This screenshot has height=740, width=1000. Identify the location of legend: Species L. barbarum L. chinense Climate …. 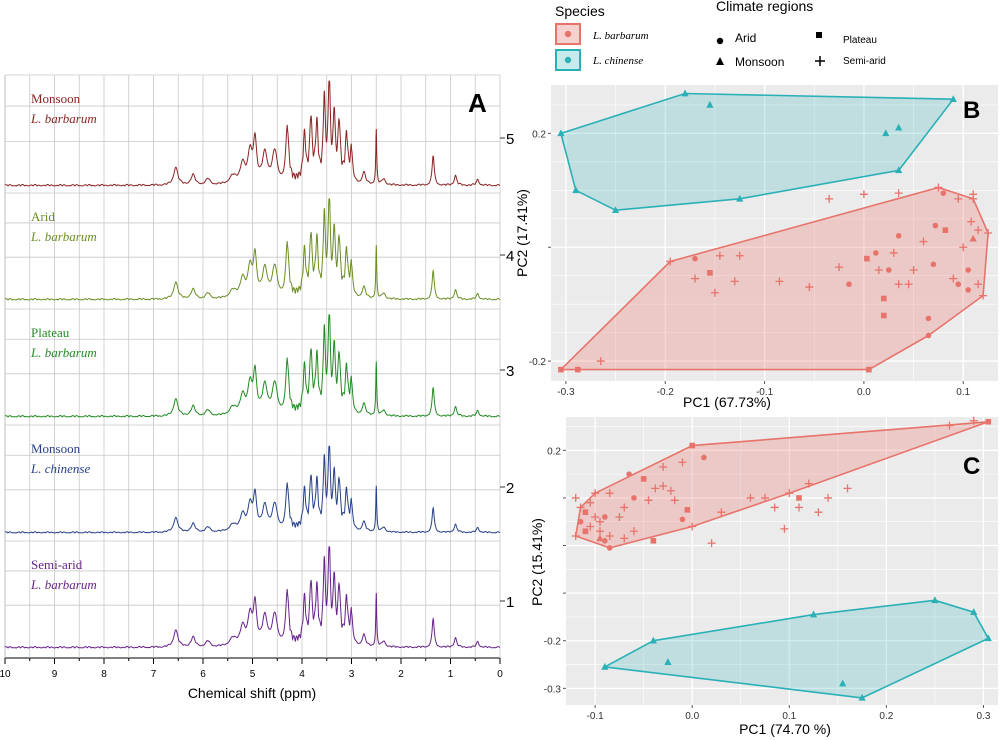
(720, 35).